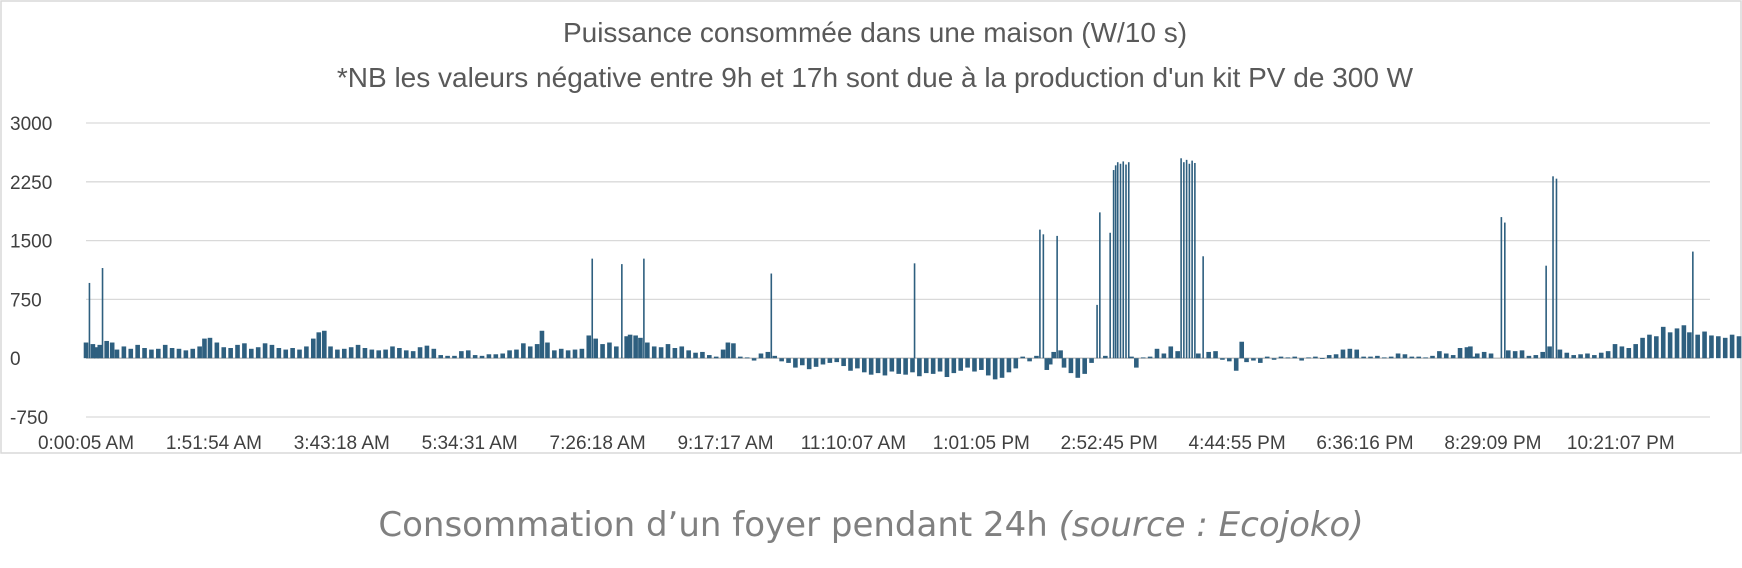 This screenshot has width=1742, height=568. I want to click on x-tick-label: 3:43:18 AM, so click(342, 443).